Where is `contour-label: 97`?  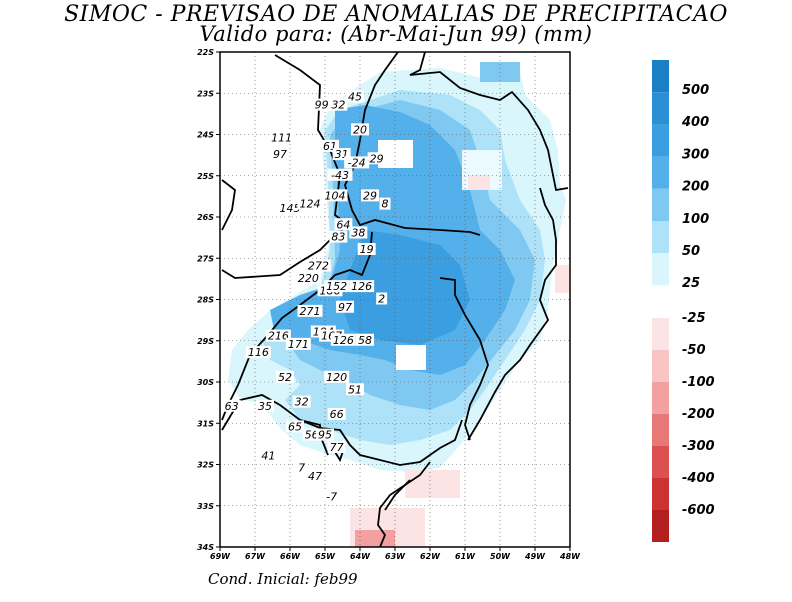 contour-label: 97 is located at coordinates (345, 307).